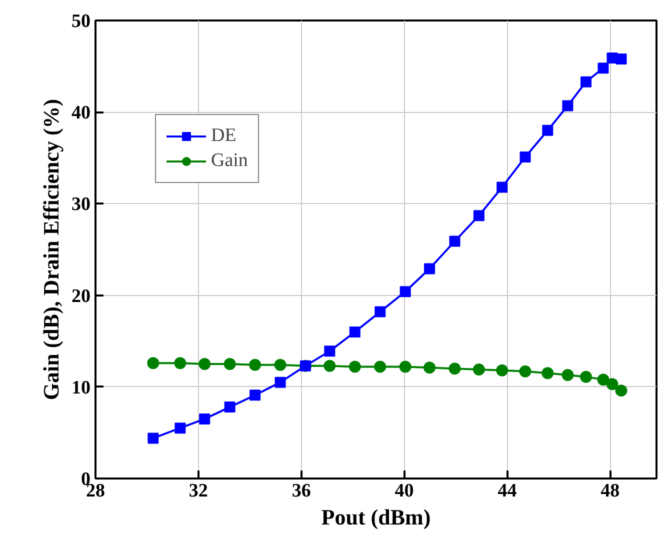 Image resolution: width=660 pixels, height=548 pixels. I want to click on y-tick-label: 50, so click(81, 21).